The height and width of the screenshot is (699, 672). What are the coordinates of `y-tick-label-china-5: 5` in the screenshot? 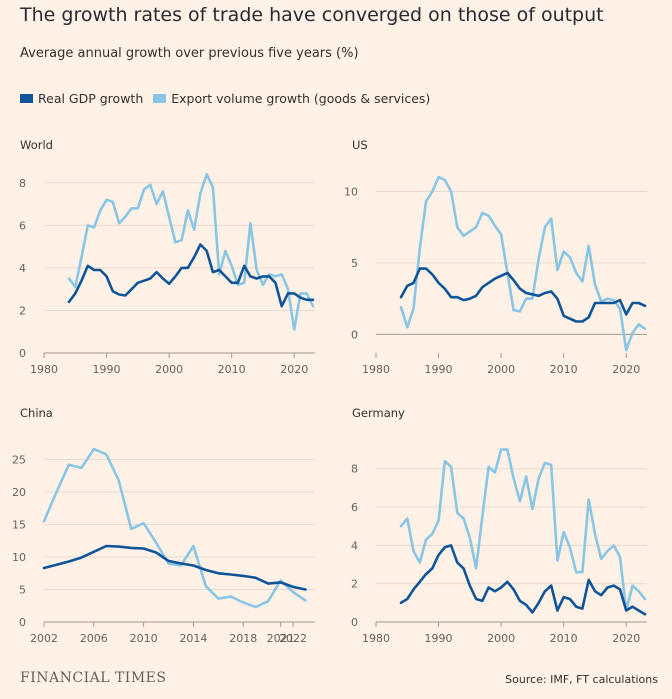 It's located at (22, 590).